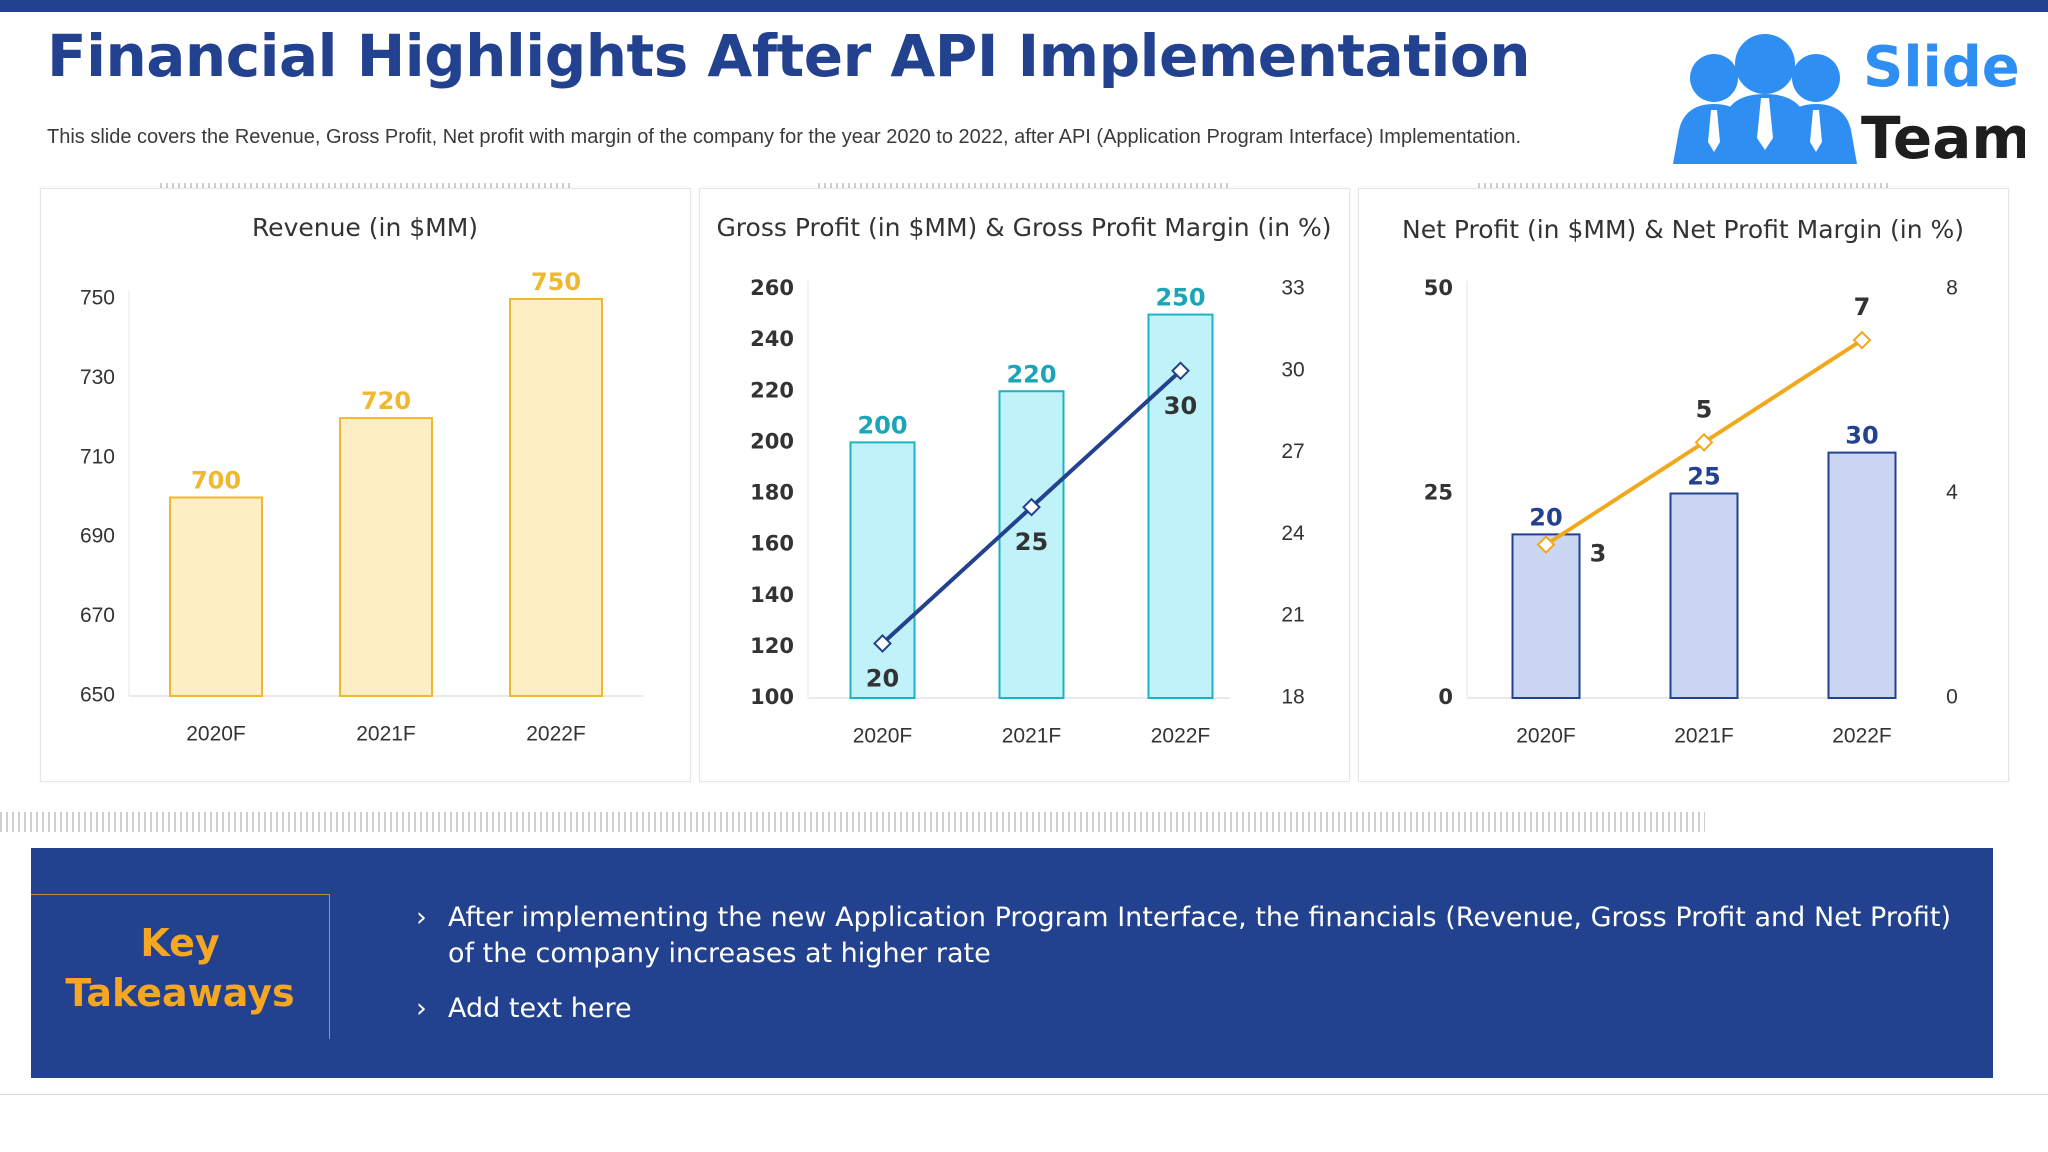 Image resolution: width=2048 pixels, height=1152 pixels. I want to click on y2-tick-label: 0, so click(1952, 697).